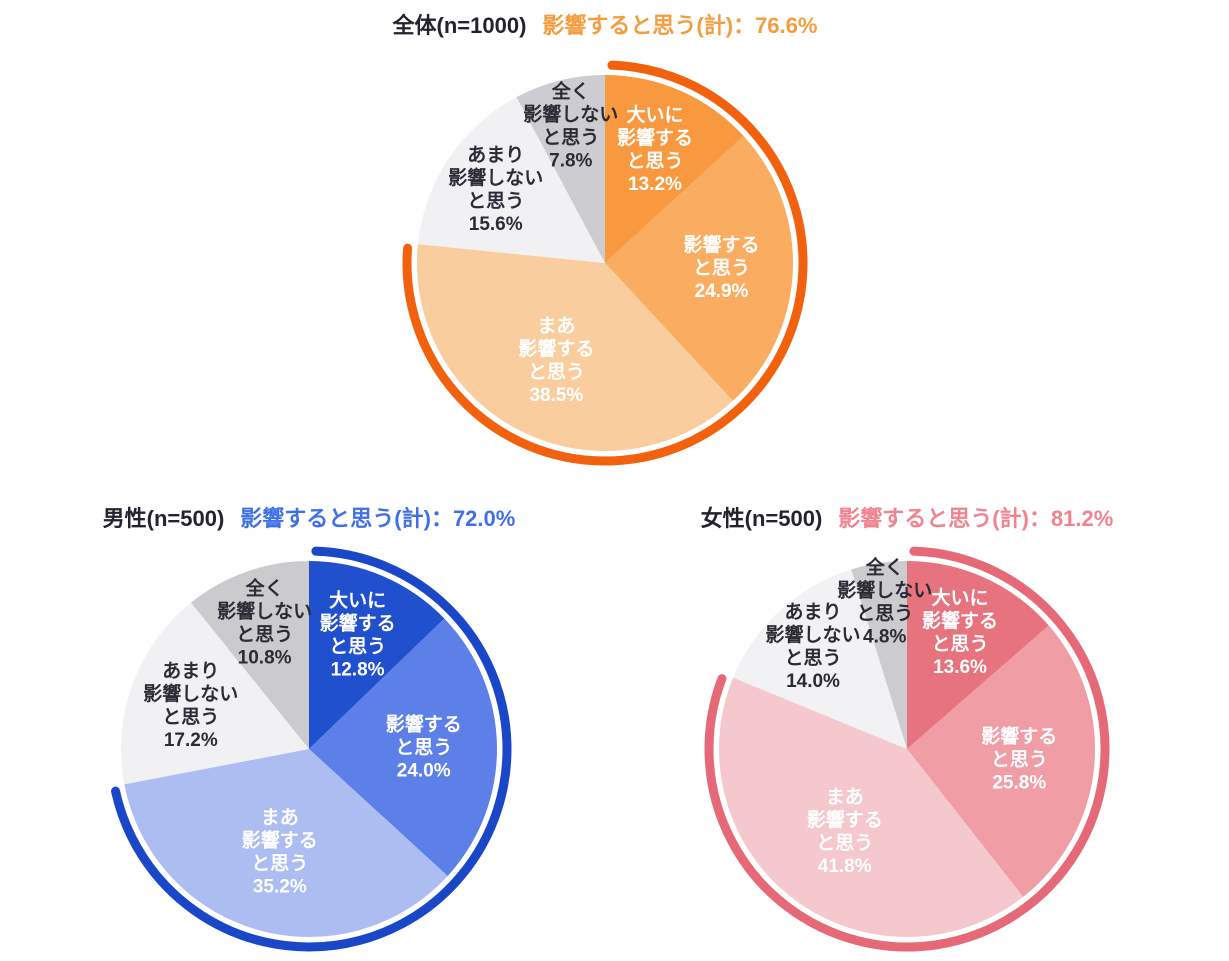  What do you see at coordinates (424, 746) in the screenshot?
I see `slice-label-male-2: 影響すると思う 24.0%` at bounding box center [424, 746].